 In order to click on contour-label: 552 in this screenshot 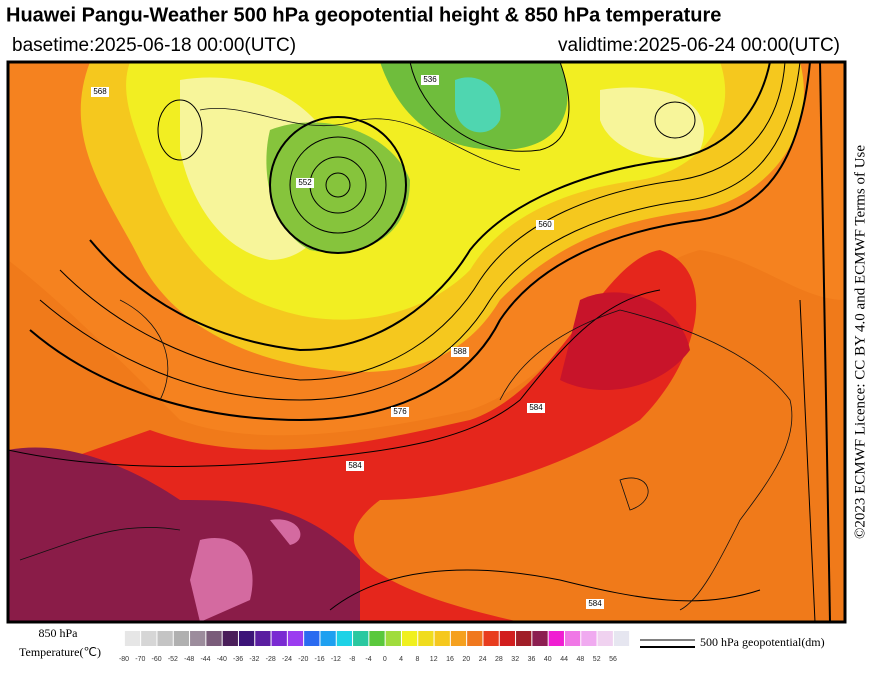, I will do `click(305, 182)`.